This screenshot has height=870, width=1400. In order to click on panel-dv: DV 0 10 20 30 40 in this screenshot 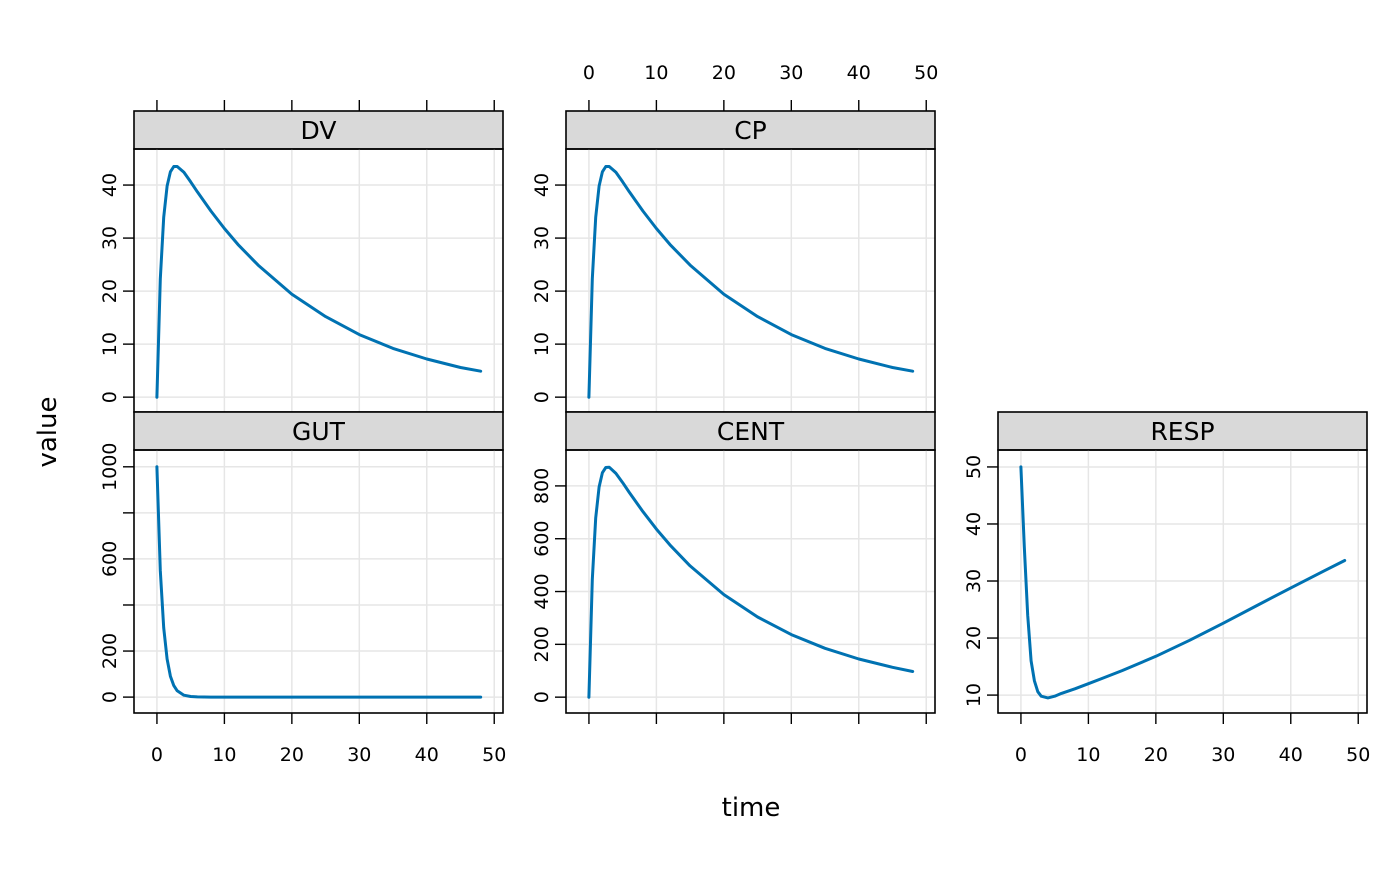, I will do `click(301, 256)`.